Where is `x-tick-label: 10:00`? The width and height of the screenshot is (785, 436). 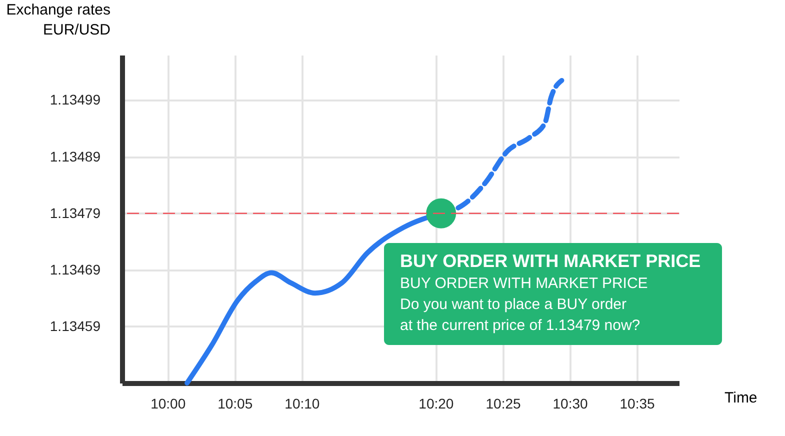 x-tick-label: 10:00 is located at coordinates (168, 404).